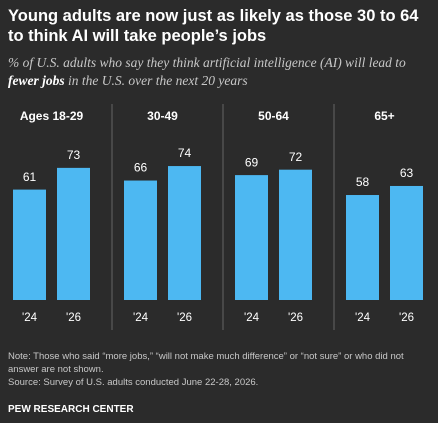  I want to click on value-label: 69, so click(252, 162).